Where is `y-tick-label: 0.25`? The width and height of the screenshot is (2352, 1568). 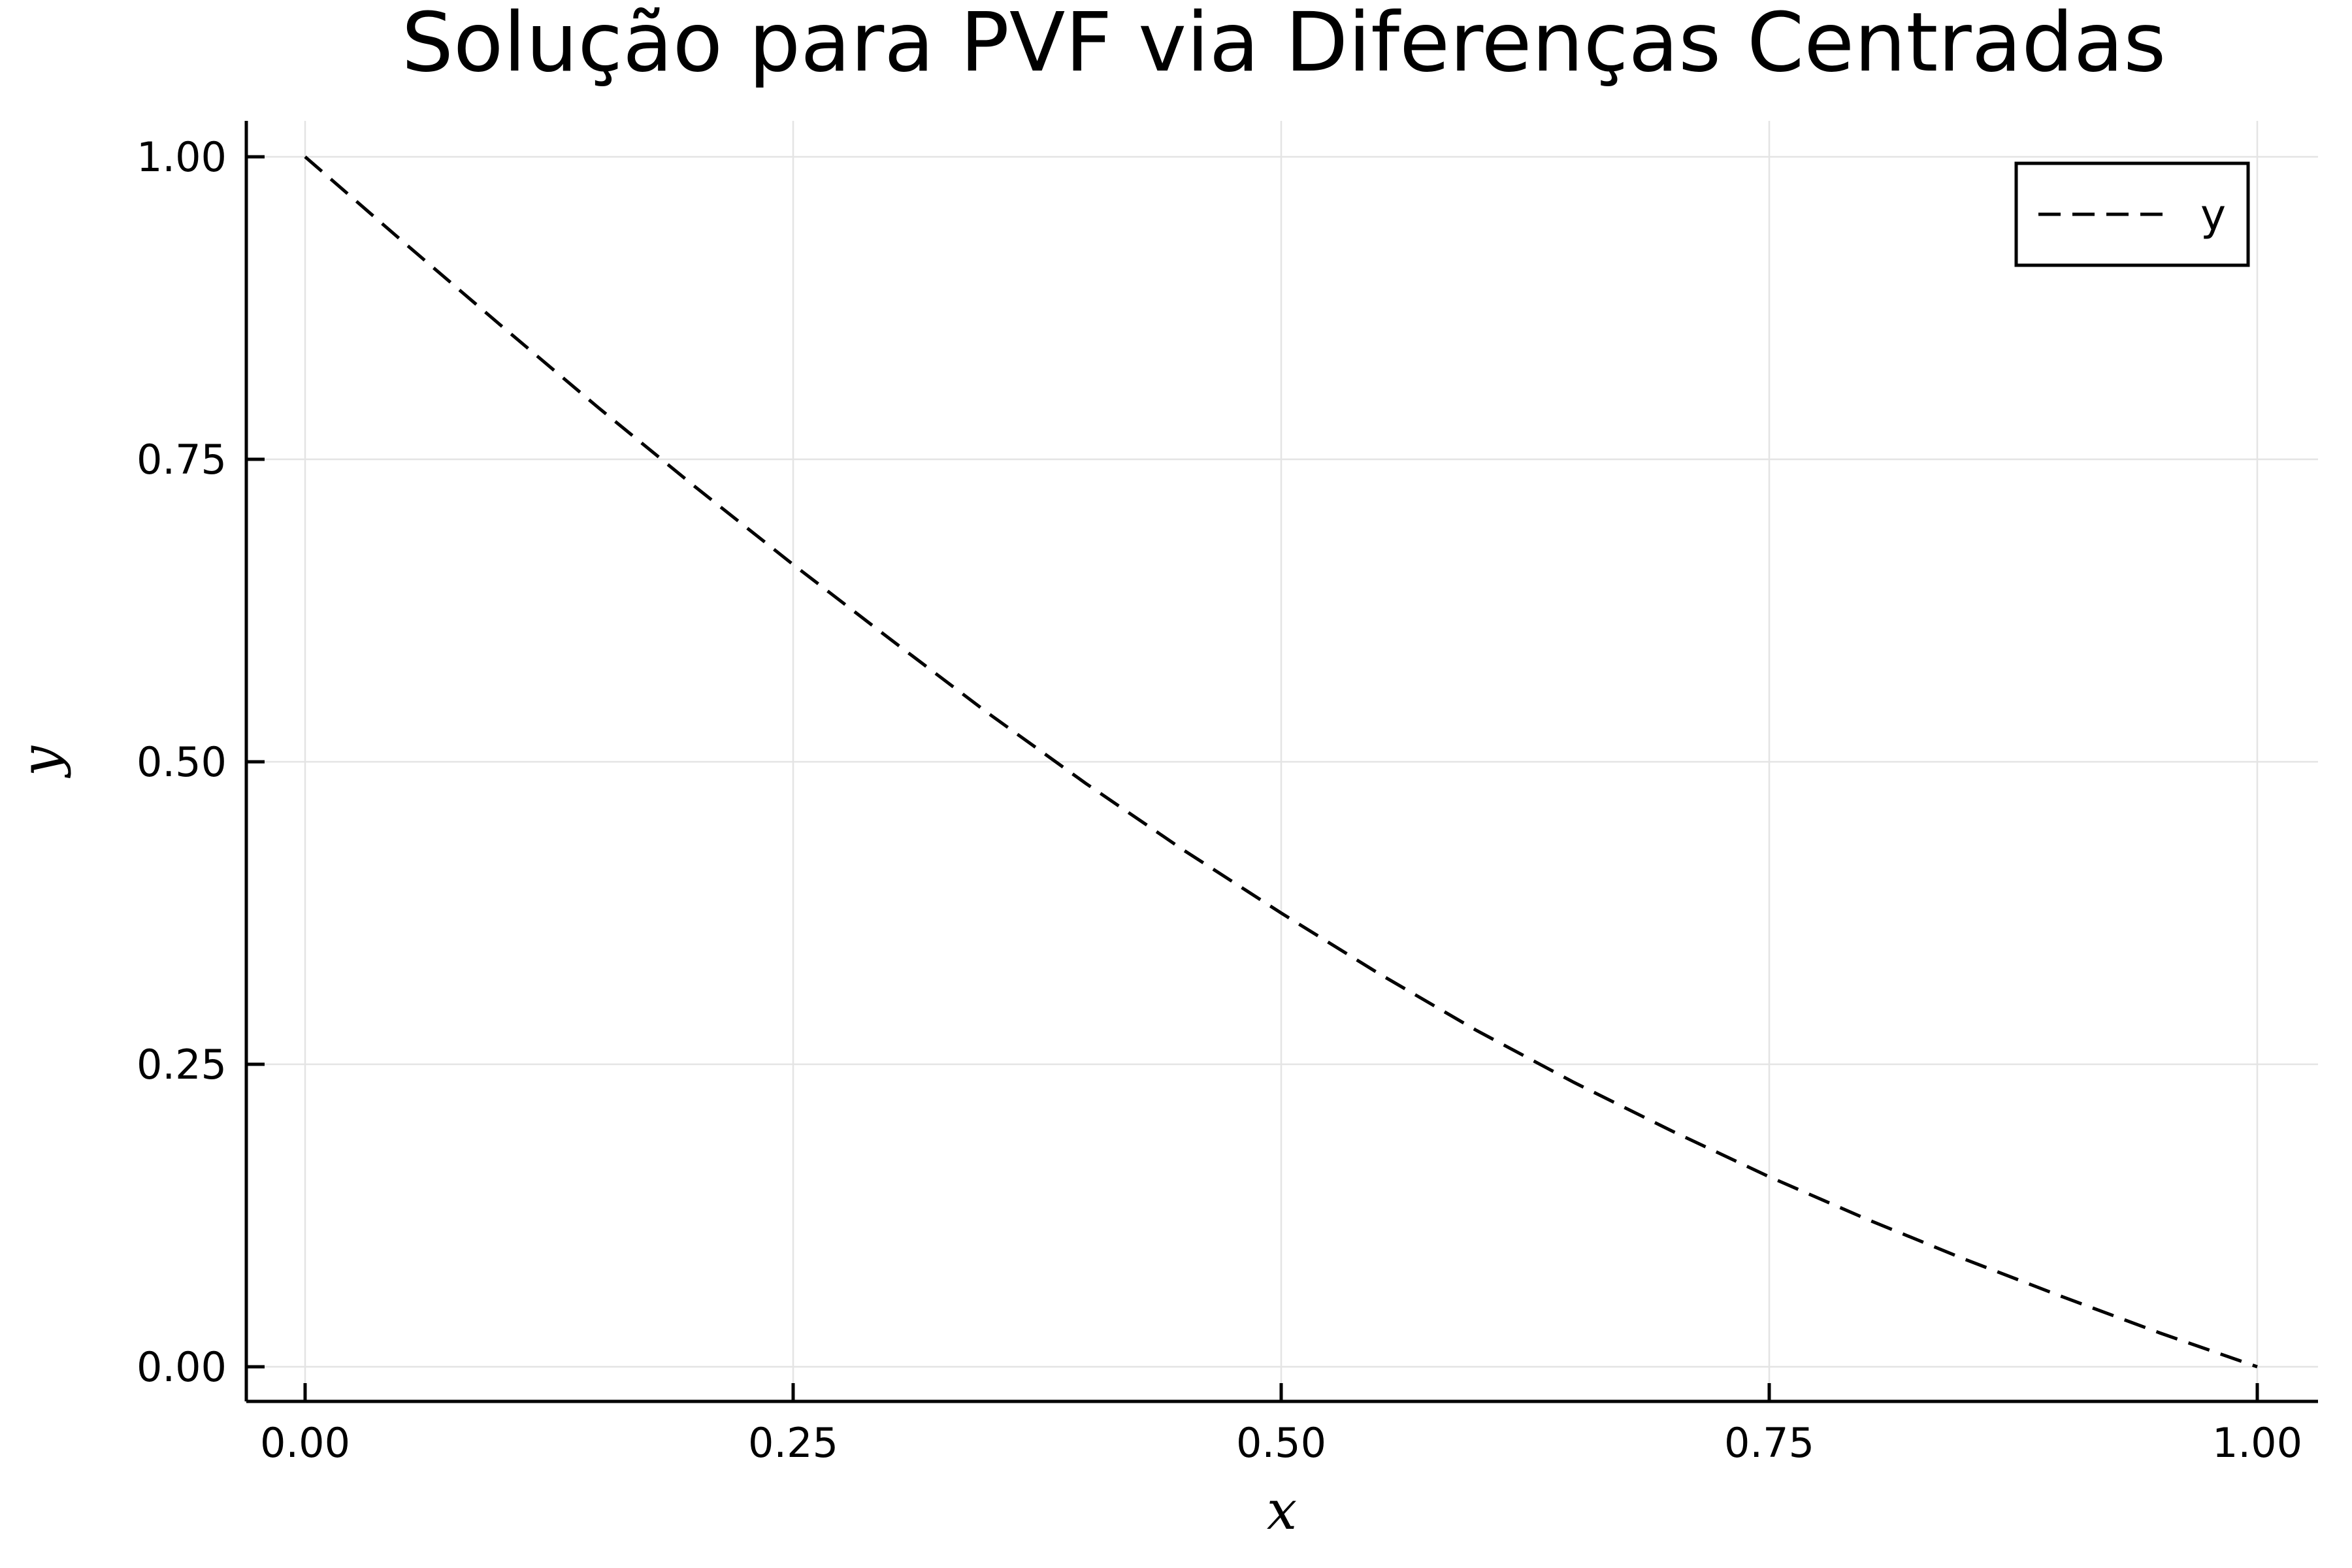
y-tick-label: 0.25 is located at coordinates (182, 1064).